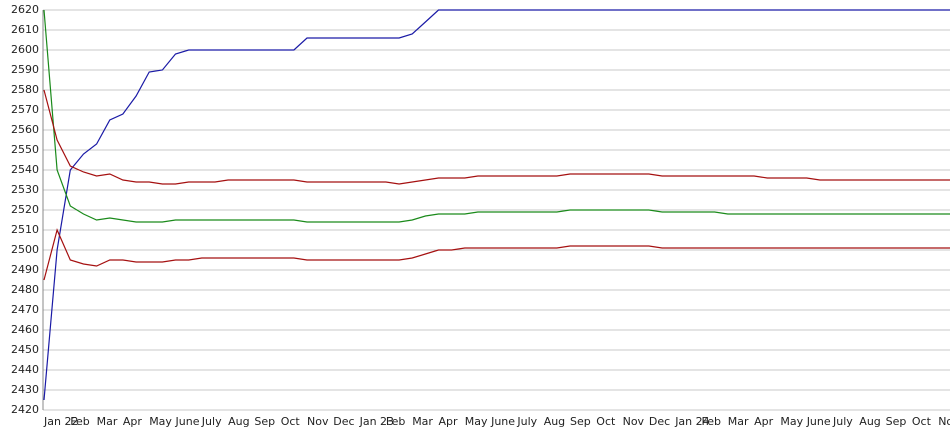 The width and height of the screenshot is (950, 435). What do you see at coordinates (25, 329) in the screenshot?
I see `y-tick-label: 2460` at bounding box center [25, 329].